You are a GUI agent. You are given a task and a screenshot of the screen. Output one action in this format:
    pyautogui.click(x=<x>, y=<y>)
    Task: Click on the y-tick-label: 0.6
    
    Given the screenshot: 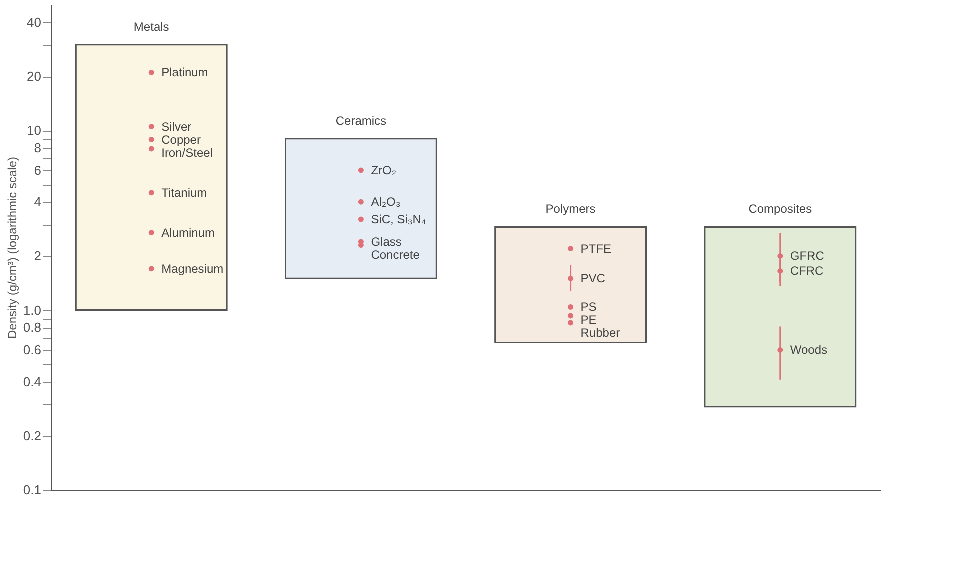 What is the action you would take?
    pyautogui.click(x=32, y=350)
    